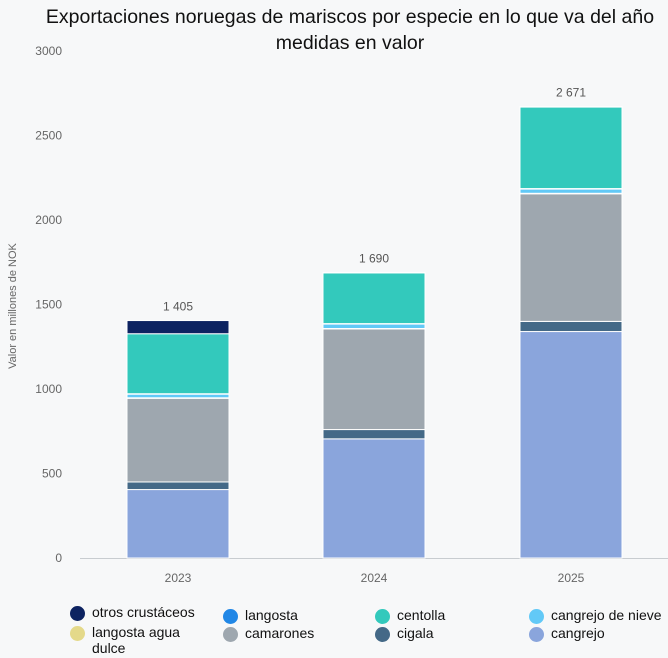 The image size is (668, 658). What do you see at coordinates (48, 220) in the screenshot?
I see `y-tick-label: 2000` at bounding box center [48, 220].